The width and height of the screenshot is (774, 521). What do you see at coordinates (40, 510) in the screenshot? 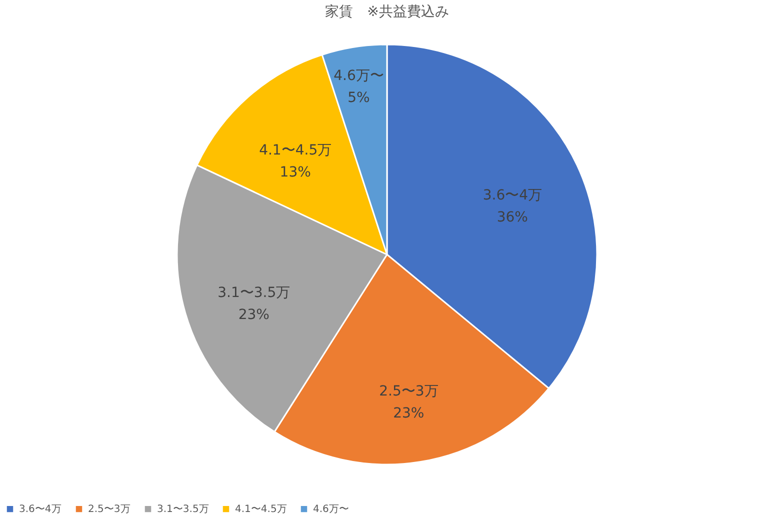
I see `legend-label: 3.6〜4万` at bounding box center [40, 510].